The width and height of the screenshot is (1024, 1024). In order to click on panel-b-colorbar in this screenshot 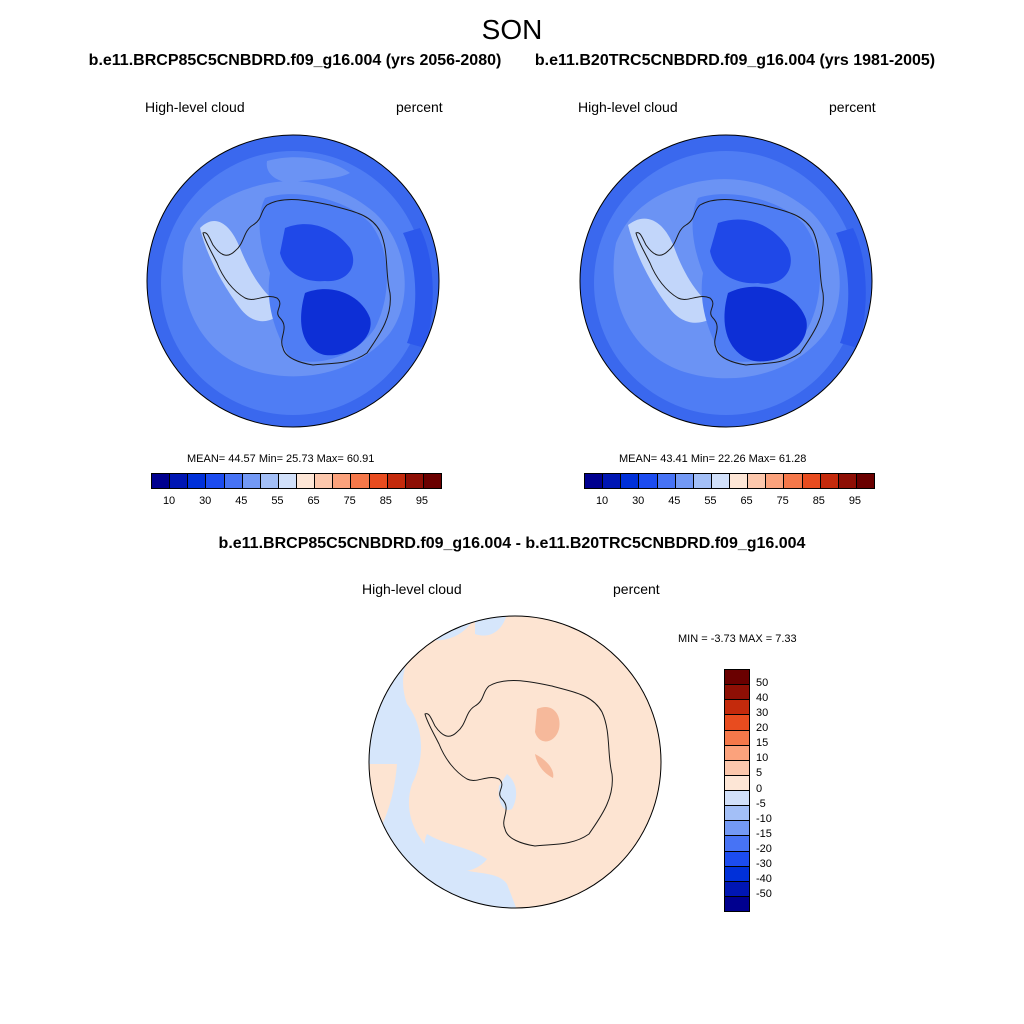, I will do `click(729, 481)`.